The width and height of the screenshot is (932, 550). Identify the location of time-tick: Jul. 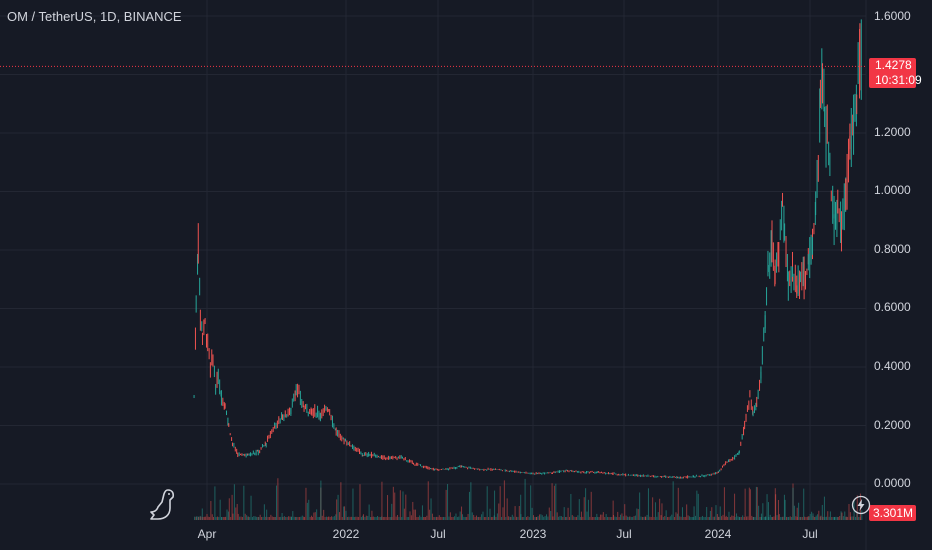
(438, 534).